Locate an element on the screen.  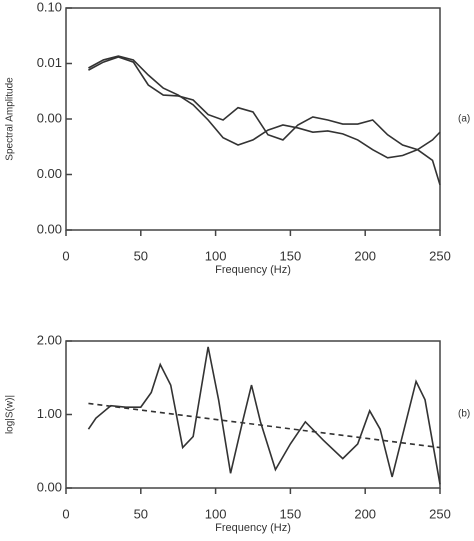
y-tick-label: 1.00 is located at coordinates (49, 413).